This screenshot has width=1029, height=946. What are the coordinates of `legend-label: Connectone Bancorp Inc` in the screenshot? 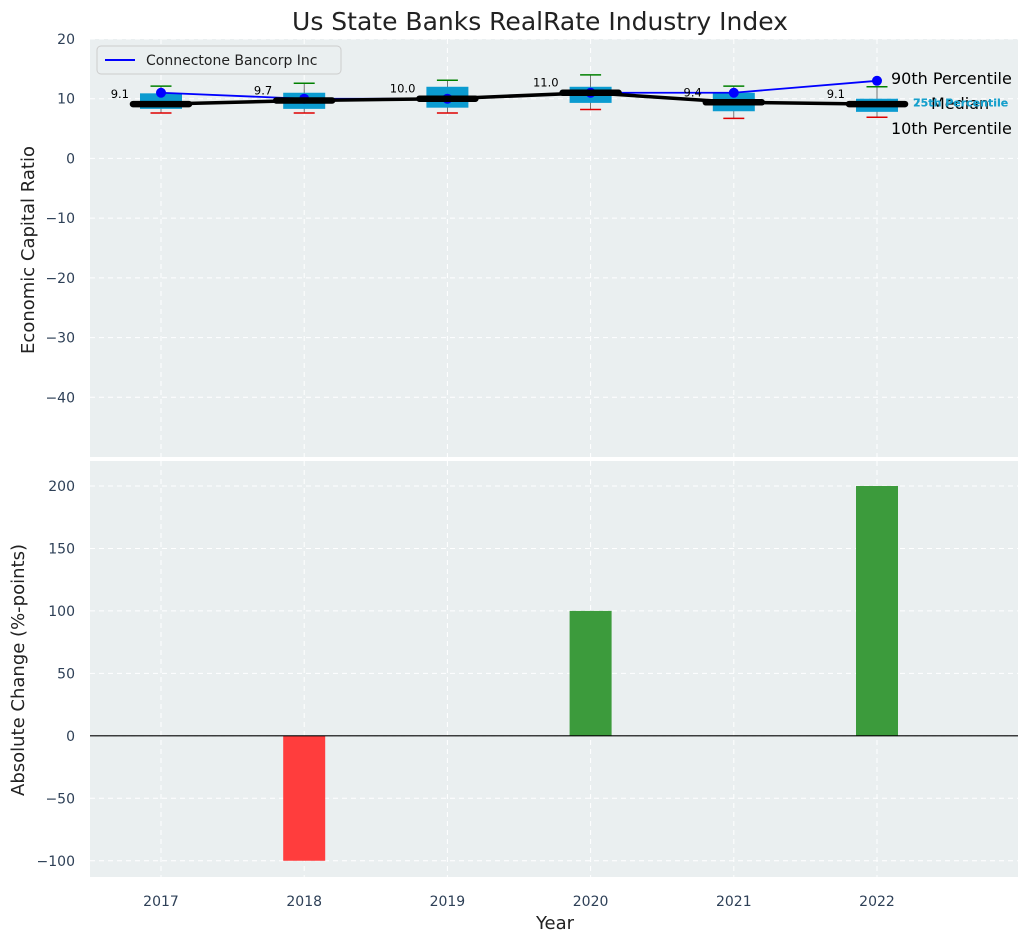 It's located at (232, 61).